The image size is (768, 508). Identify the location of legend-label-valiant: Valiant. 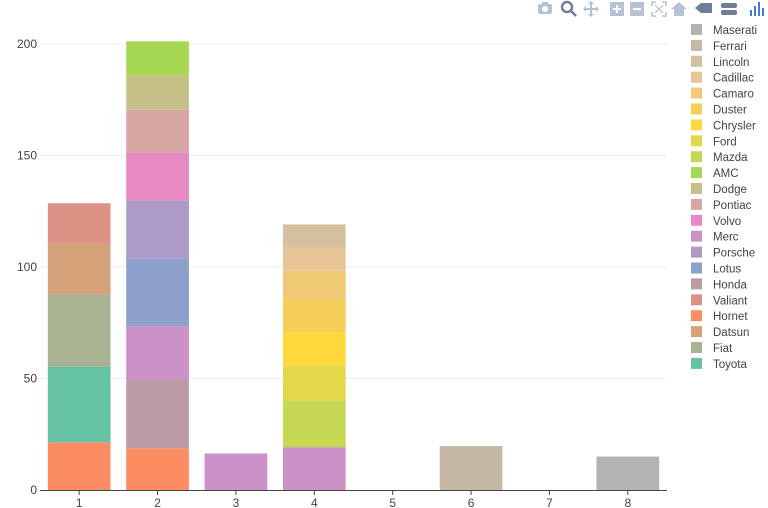
(730, 301).